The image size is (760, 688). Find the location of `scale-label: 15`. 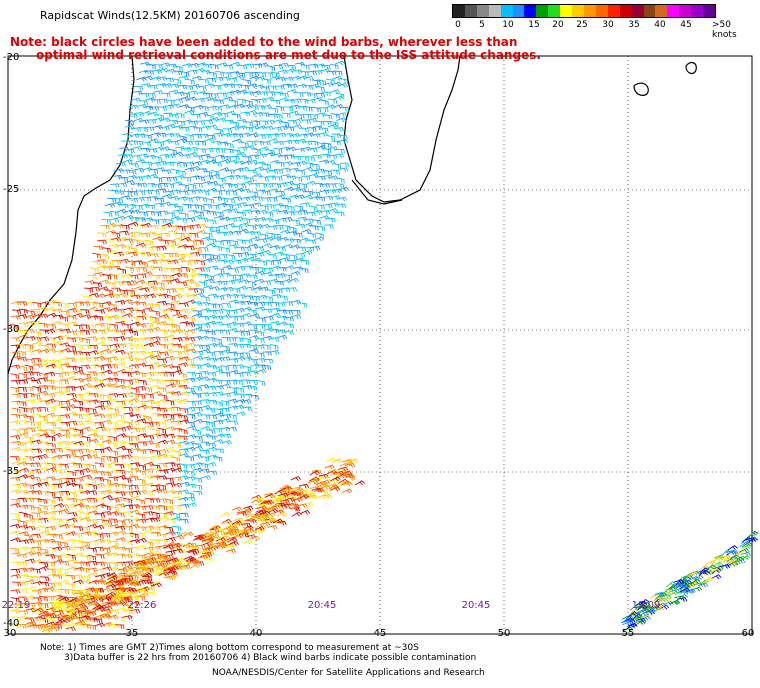

scale-label: 15 is located at coordinates (534, 25).